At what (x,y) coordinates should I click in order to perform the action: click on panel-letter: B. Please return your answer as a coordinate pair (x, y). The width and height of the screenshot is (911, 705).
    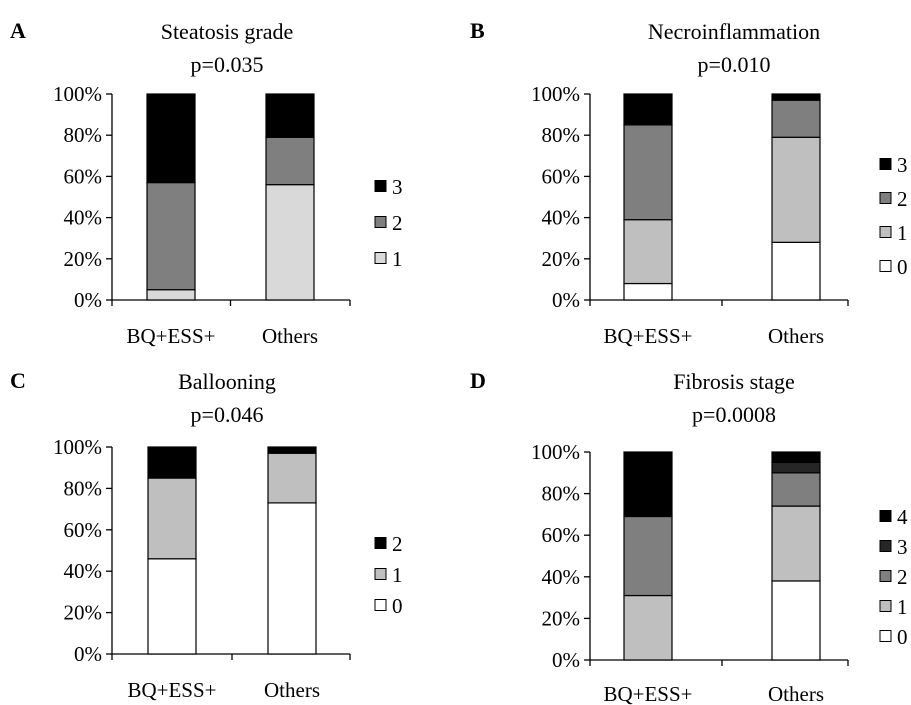
    Looking at the image, I should click on (477, 30).